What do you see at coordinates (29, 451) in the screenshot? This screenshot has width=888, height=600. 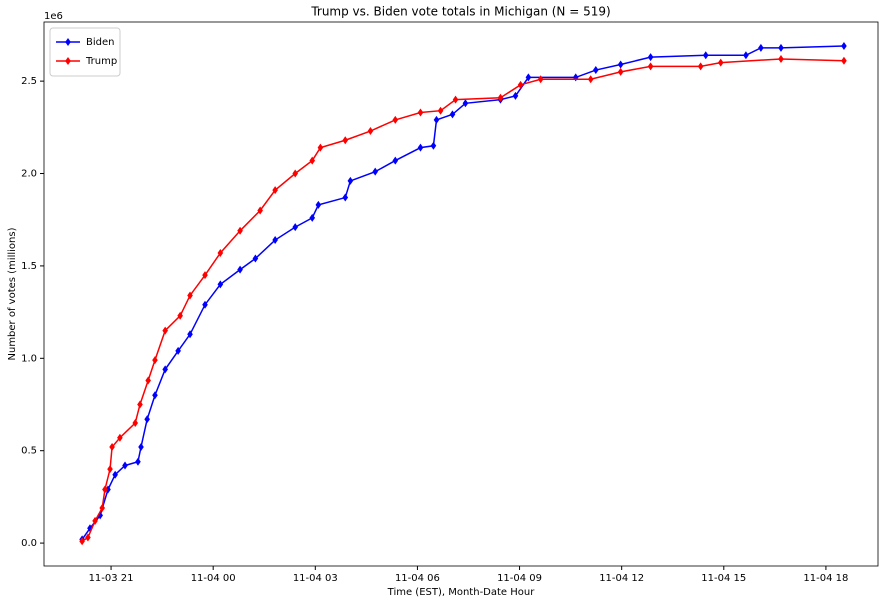 I see `y-tick-label: 0.5` at bounding box center [29, 451].